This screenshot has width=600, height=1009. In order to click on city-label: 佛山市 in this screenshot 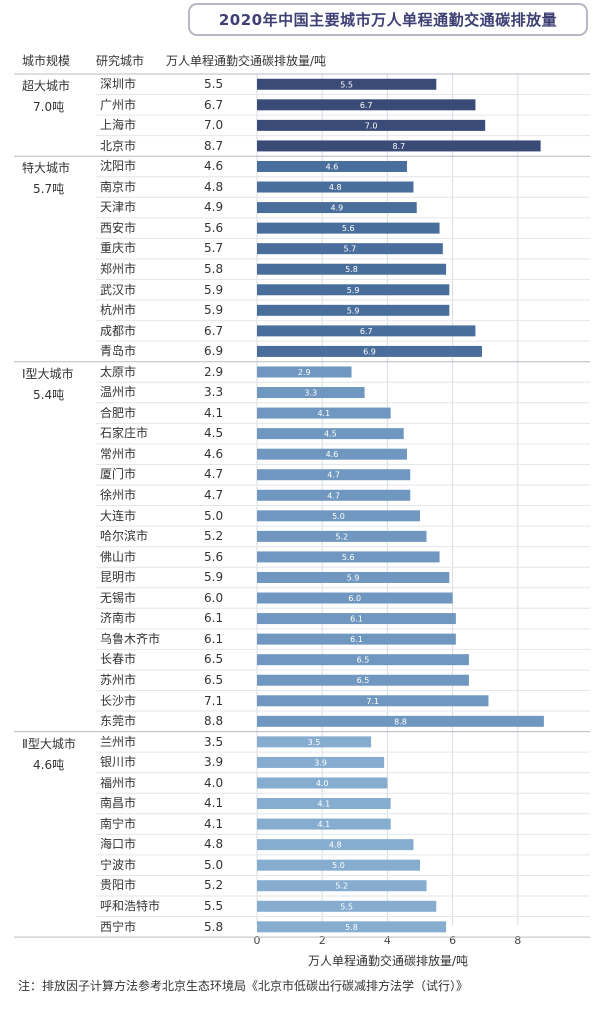, I will do `click(118, 556)`.